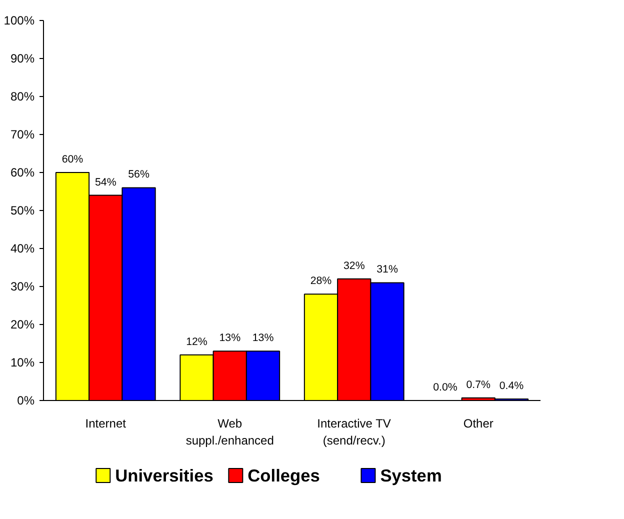 The height and width of the screenshot is (519, 624). Describe the element at coordinates (22, 59) in the screenshot. I see `y-tick-label: 90%` at that location.